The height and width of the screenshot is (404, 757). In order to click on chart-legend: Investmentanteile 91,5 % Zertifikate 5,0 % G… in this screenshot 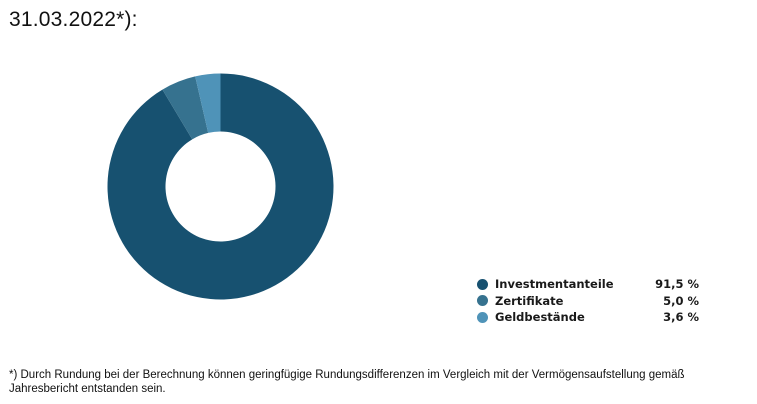, I will do `click(592, 301)`.